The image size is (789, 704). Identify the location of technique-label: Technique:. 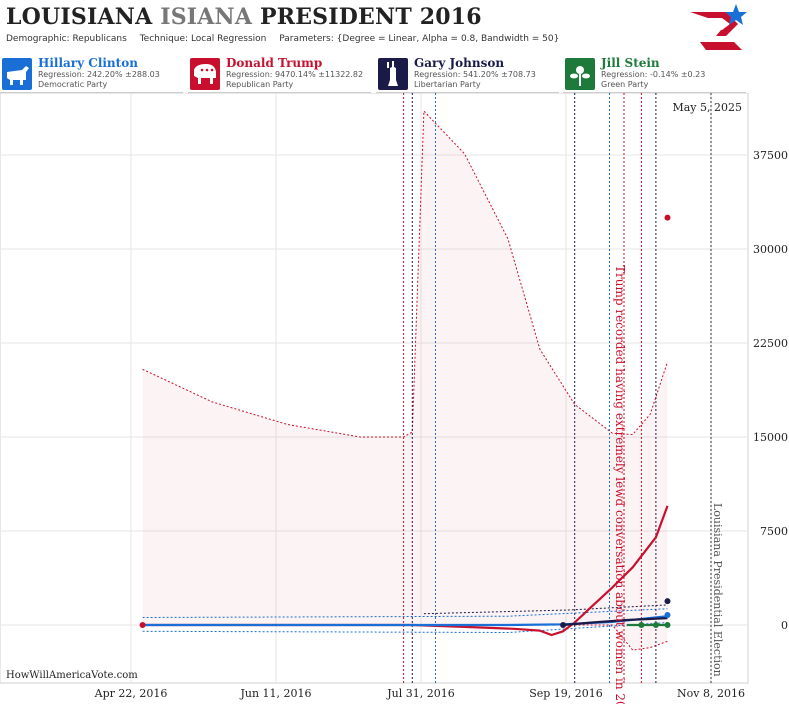
(164, 39).